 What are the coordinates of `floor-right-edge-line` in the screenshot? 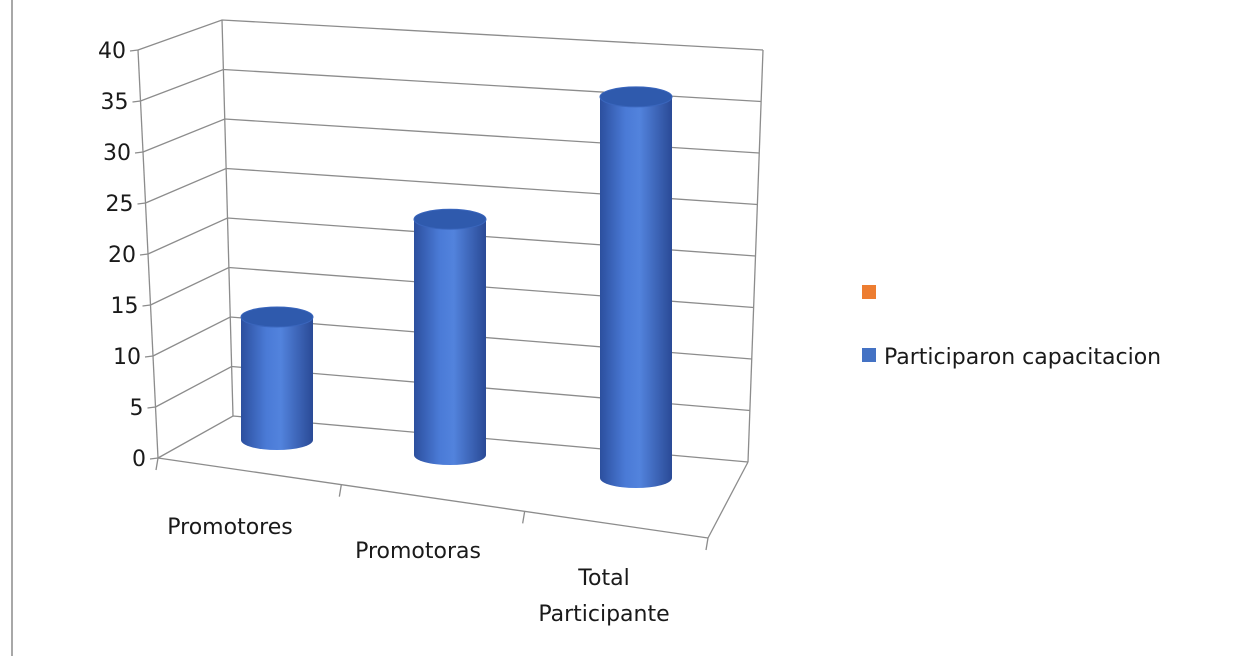 It's located at (728, 500).